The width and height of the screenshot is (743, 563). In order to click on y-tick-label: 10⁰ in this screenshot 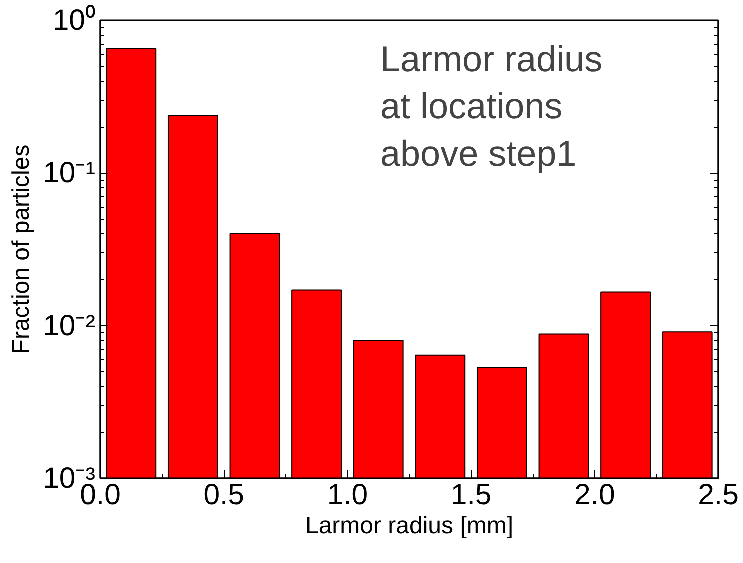, I will do `click(74, 20)`.